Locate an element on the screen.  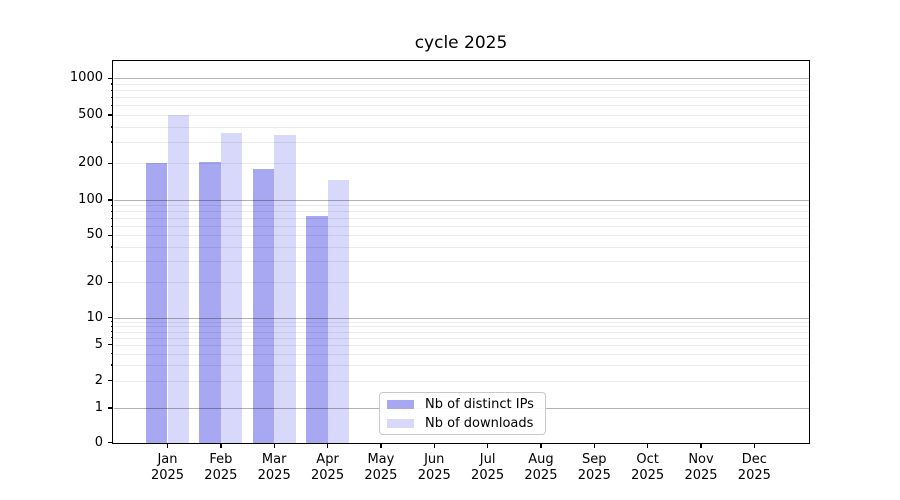
y-tick-label: 5 is located at coordinates (98, 344).